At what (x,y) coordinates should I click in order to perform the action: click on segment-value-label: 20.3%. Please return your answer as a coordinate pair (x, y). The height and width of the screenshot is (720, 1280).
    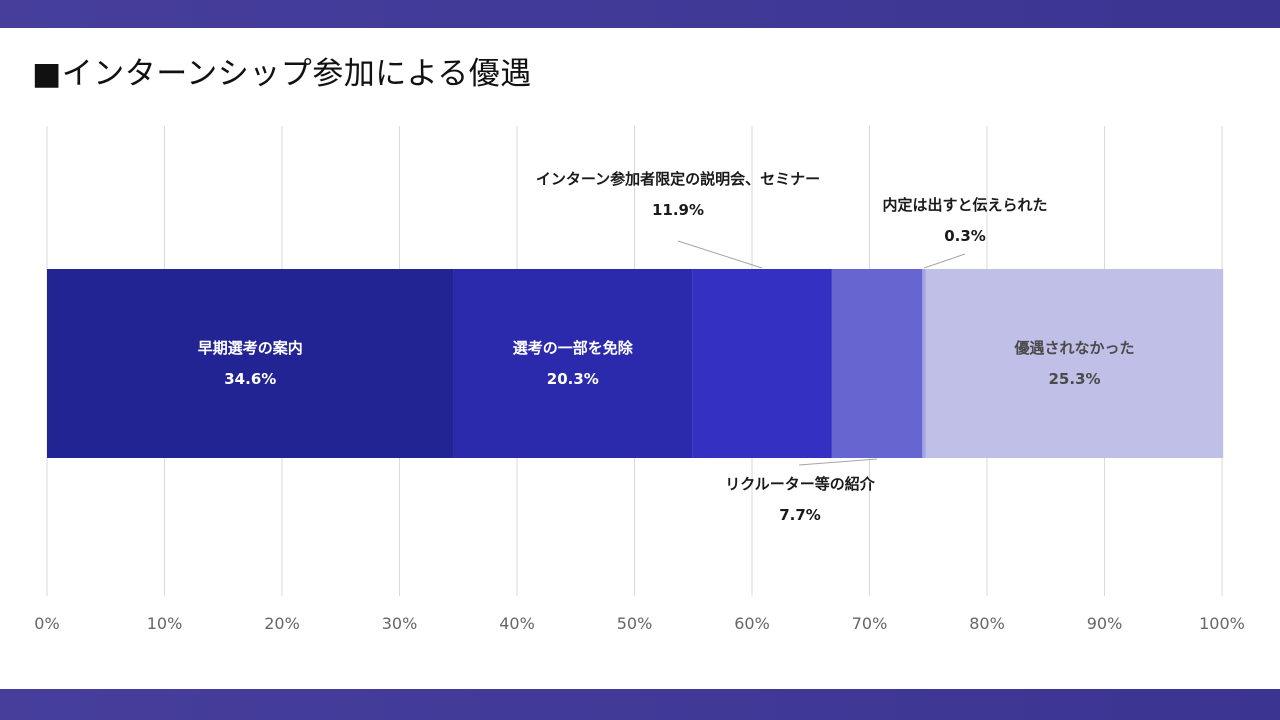
    Looking at the image, I should click on (573, 379).